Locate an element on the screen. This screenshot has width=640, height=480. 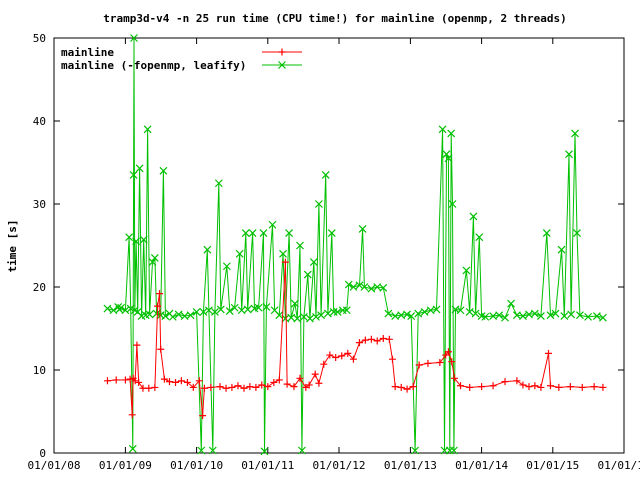
x-tick-label: 01/01/16 is located at coordinates (619, 465).